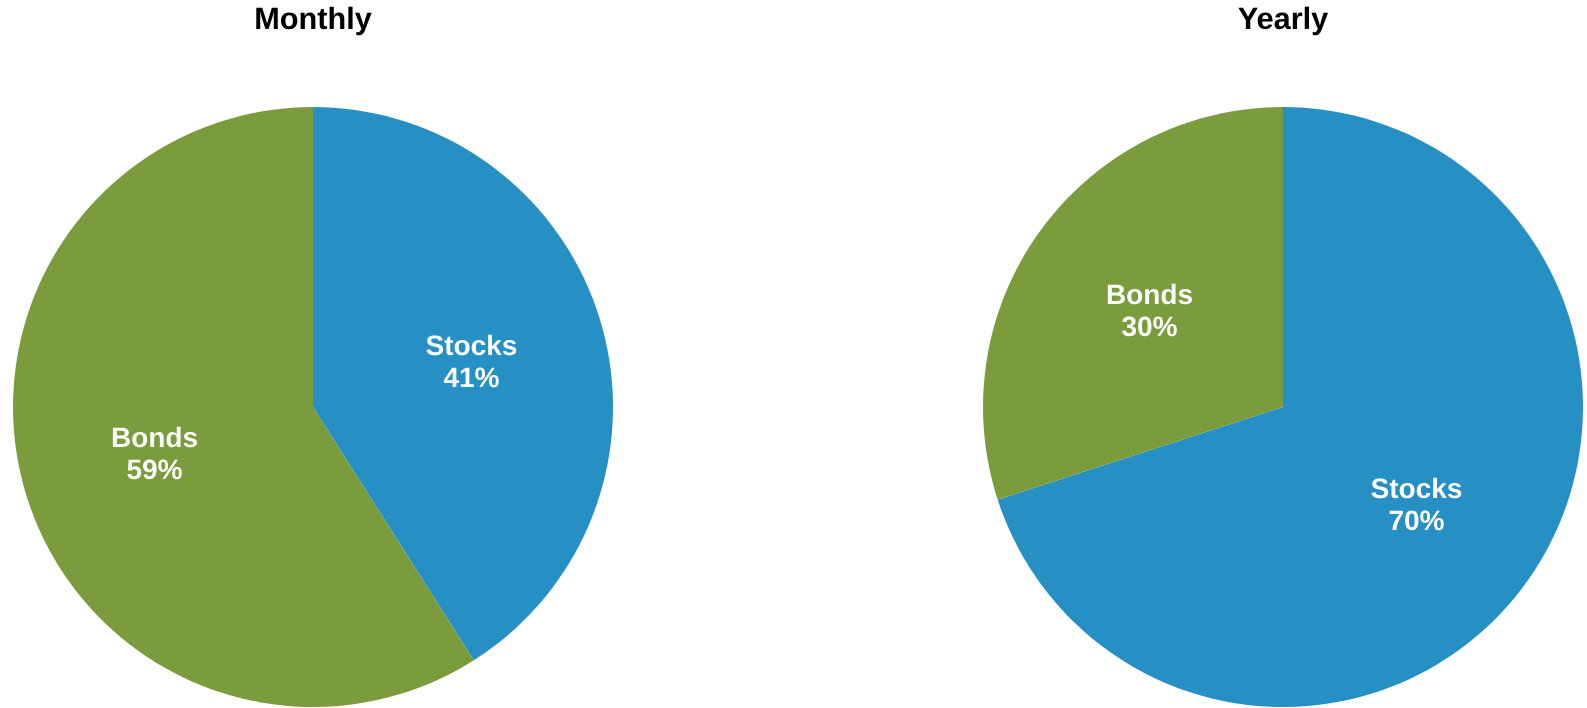 The image size is (1587, 708). Describe the element at coordinates (471, 377) in the screenshot. I see `data-label: 41%` at that location.